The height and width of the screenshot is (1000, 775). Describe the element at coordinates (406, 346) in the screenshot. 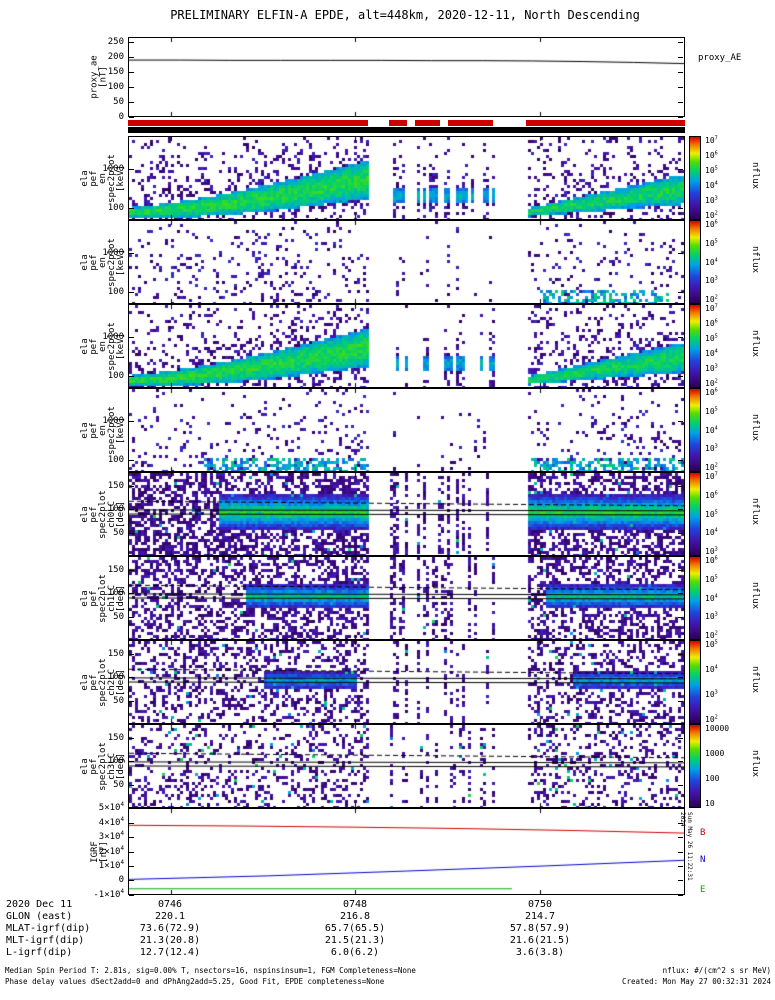

I see `panel-spec-en-3-canvas` at that location.